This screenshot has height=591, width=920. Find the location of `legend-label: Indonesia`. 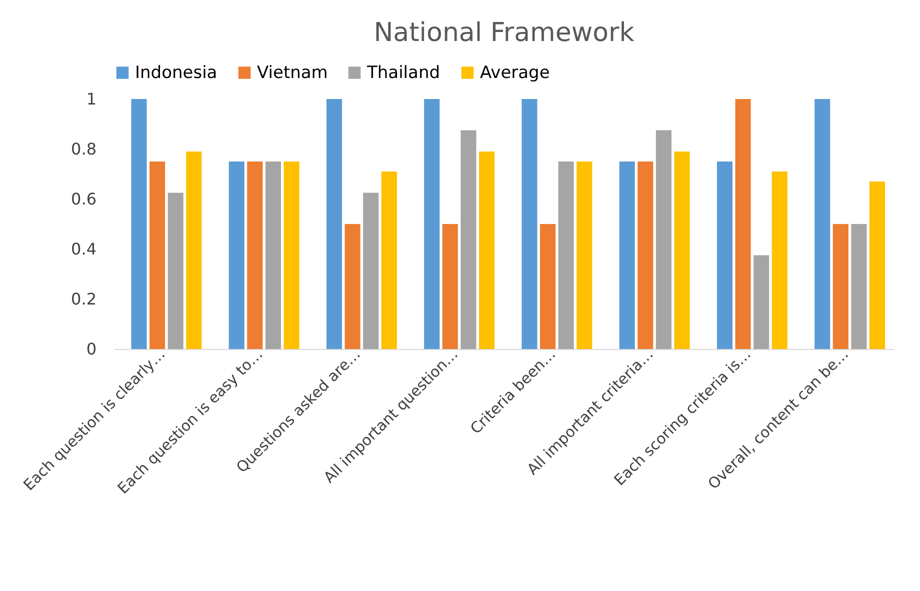

legend-label: Indonesia is located at coordinates (176, 72).